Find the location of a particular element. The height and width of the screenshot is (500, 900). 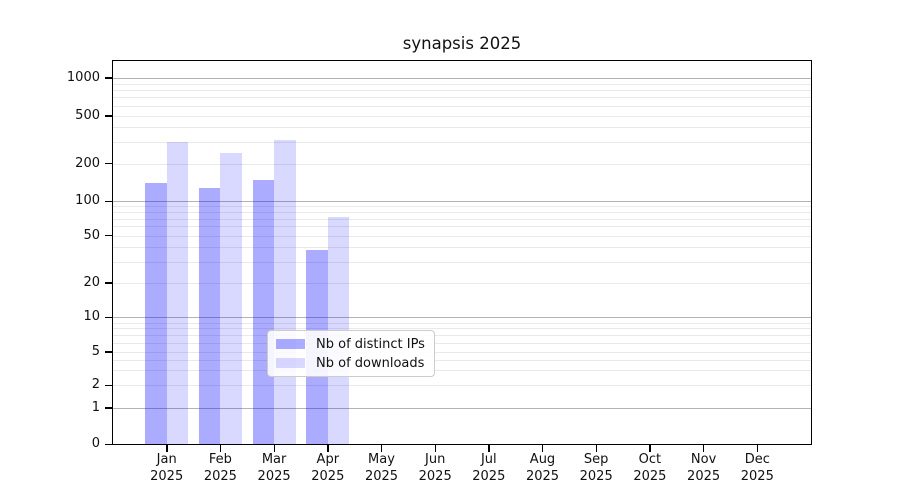

chart-title: synapsis 2025 is located at coordinates (462, 43).